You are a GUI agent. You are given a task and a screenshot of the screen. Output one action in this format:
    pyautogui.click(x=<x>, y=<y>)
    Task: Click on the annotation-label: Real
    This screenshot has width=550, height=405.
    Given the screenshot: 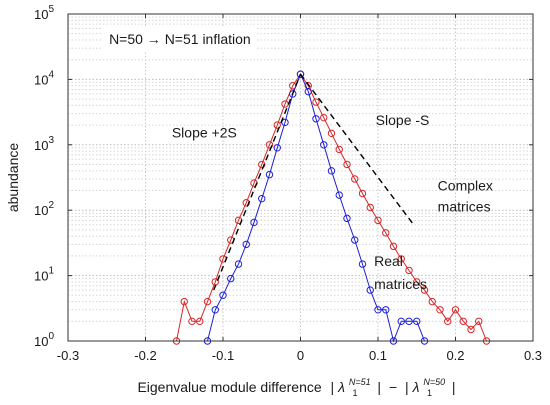 What is the action you would take?
    pyautogui.click(x=388, y=261)
    